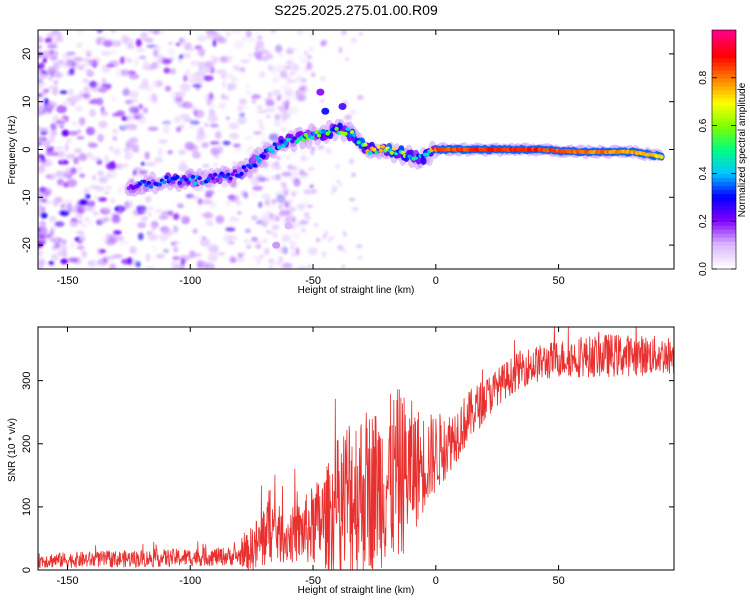 This screenshot has width=750, height=600. Describe the element at coordinates (703, 173) in the screenshot. I see `colorbar-tick-label: 0.4` at that location.